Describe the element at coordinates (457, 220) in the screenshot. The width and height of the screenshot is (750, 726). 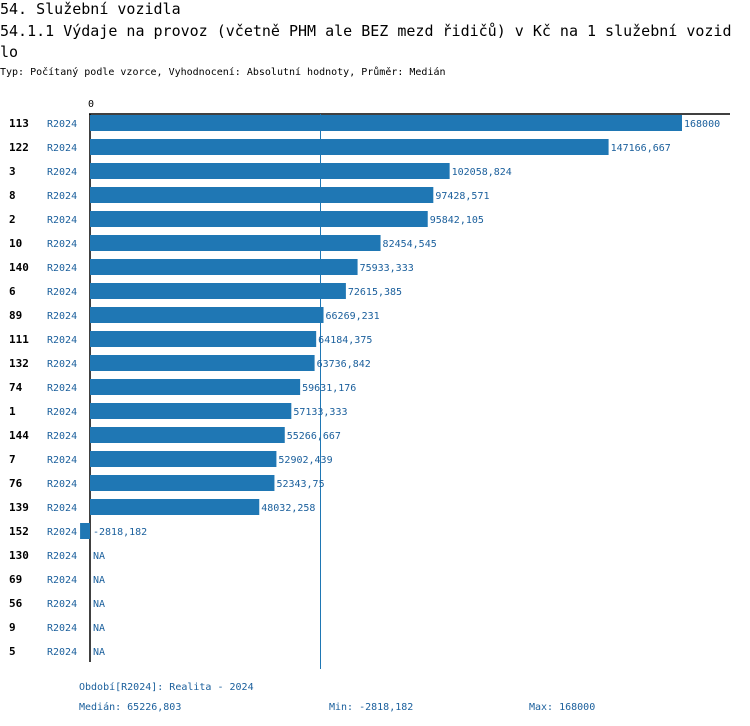
I see `value-label: 95842,105` at that location.